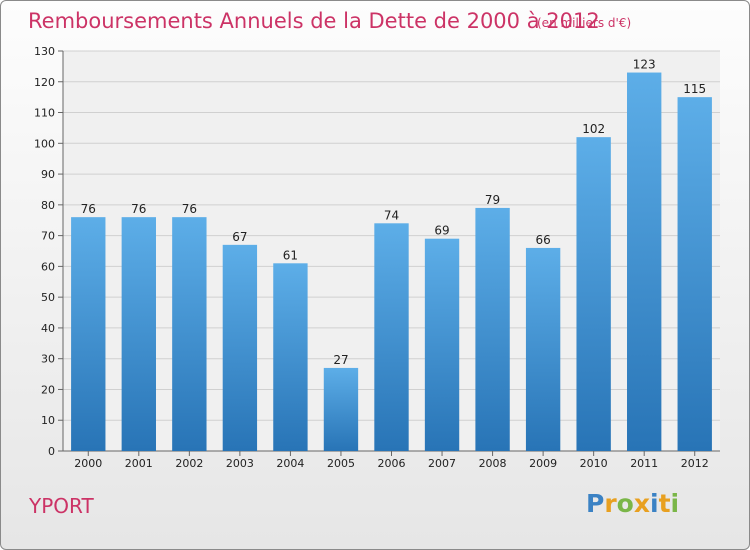 Image resolution: width=750 pixels, height=550 pixels. What do you see at coordinates (48, 420) in the screenshot?
I see `y-tick-label: 10` at bounding box center [48, 420].